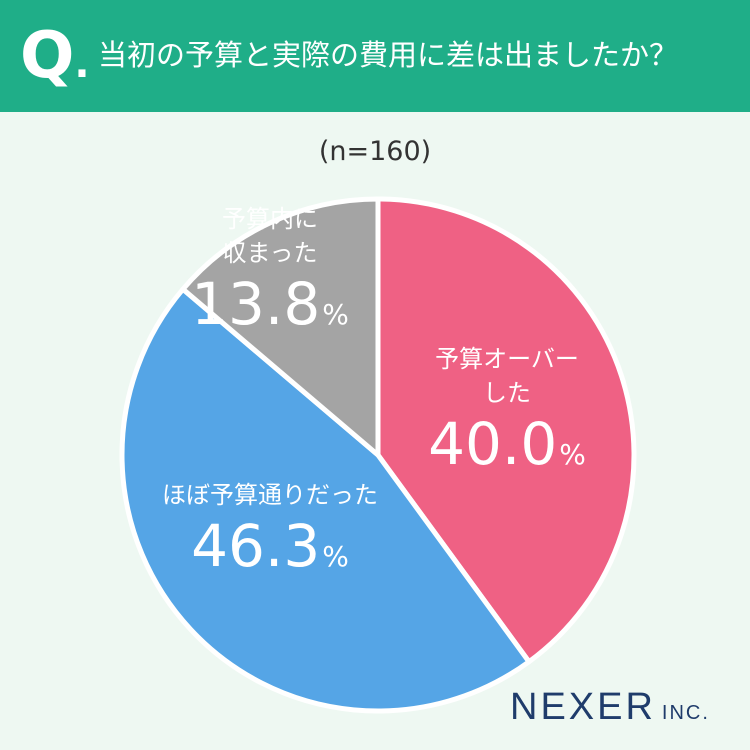 This screenshot has height=750, width=750. What do you see at coordinates (388, 55) in the screenshot?
I see `question-text: 当初の予算と実際の費用に差は出ましたか？` at bounding box center [388, 55].